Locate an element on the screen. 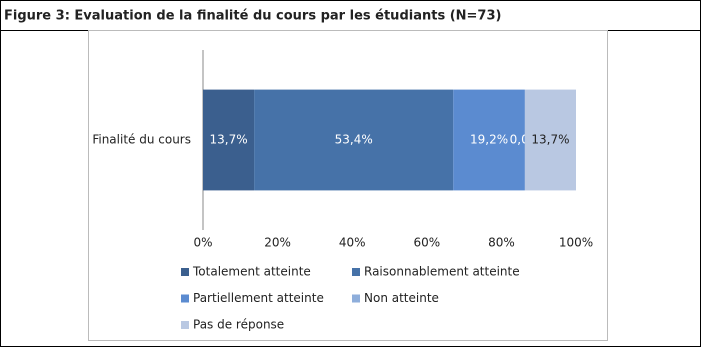 The height and width of the screenshot is (347, 701). legend-label: Pas de réponse is located at coordinates (238, 325).